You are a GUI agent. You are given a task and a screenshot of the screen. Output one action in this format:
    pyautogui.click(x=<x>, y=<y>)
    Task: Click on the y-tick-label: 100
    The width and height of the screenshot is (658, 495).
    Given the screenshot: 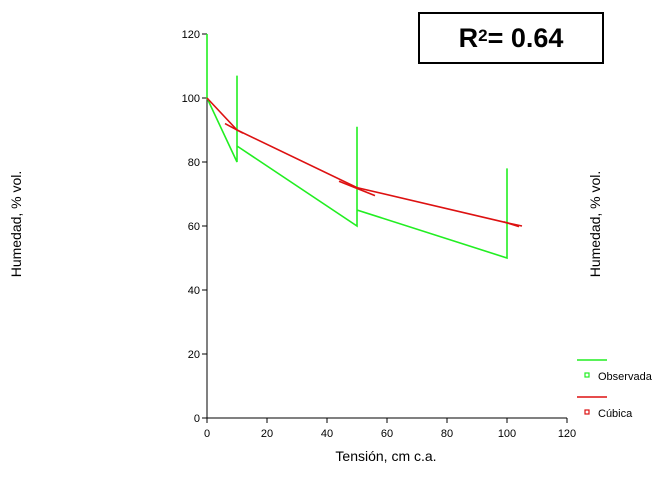 What is the action you would take?
    pyautogui.click(x=191, y=99)
    